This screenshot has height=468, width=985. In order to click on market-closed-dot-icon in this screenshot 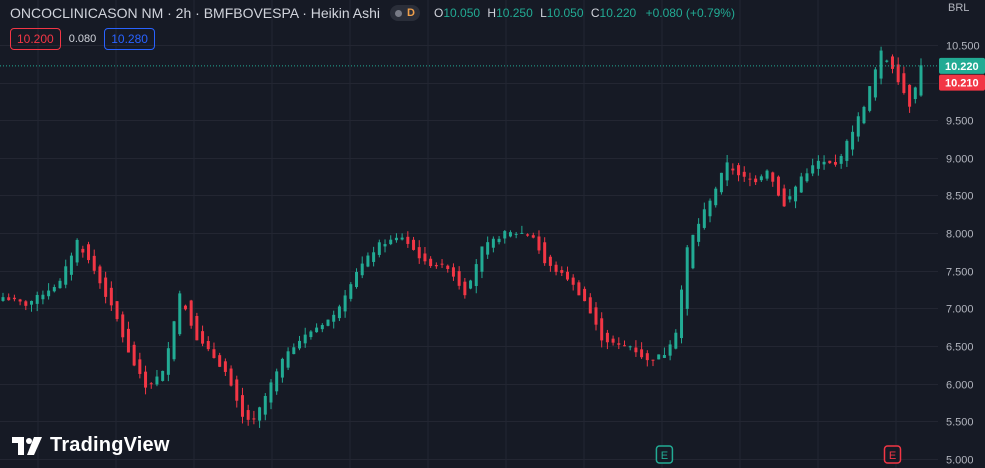, I will do `click(399, 13)`.